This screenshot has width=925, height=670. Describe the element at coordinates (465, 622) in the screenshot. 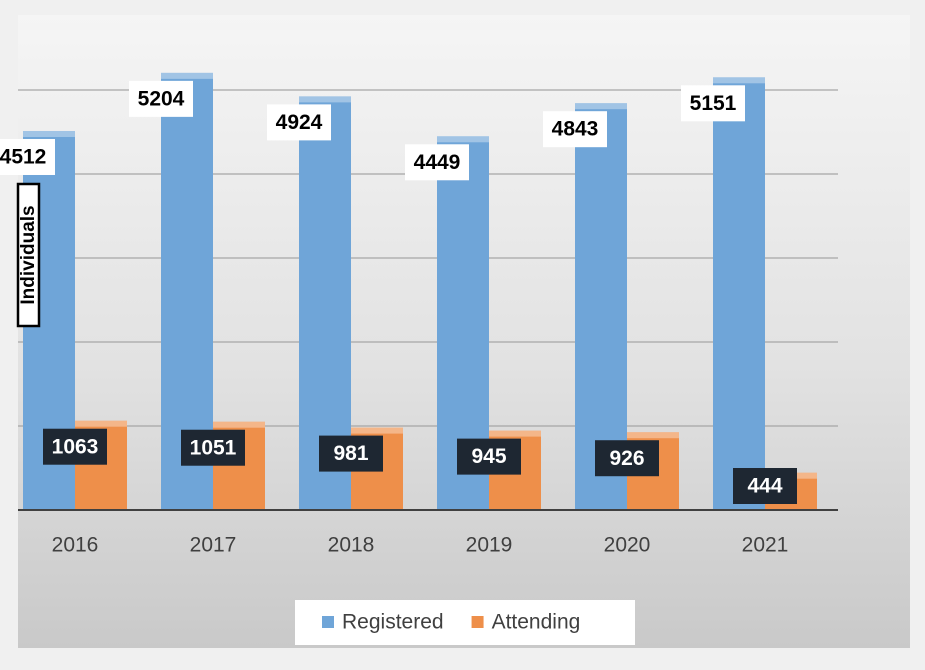

I see `legend-box` at that location.